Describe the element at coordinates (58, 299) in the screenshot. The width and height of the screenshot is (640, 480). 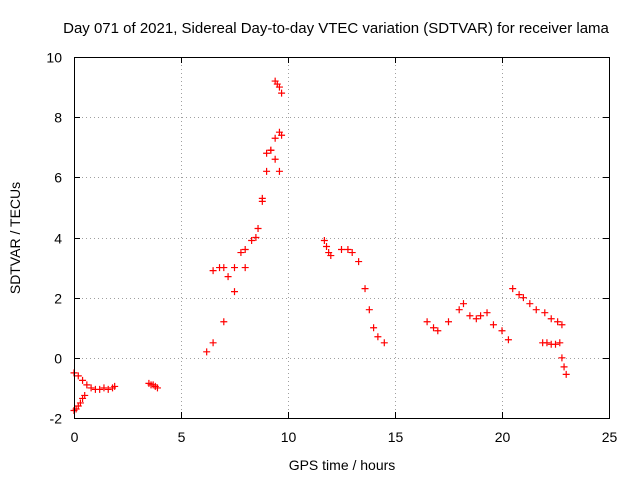
I see `y-tick-label: 2` at that location.